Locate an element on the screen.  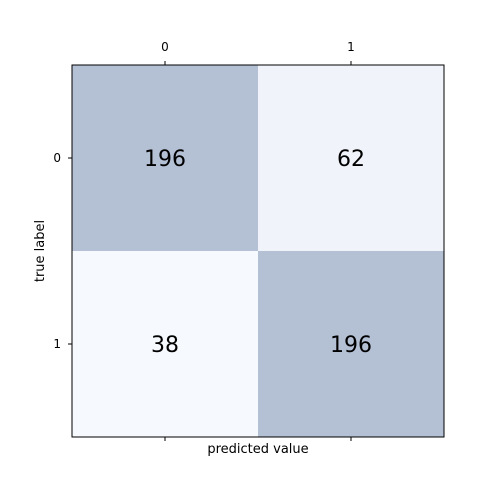
cell-value-0-0: 196 is located at coordinates (165, 159).